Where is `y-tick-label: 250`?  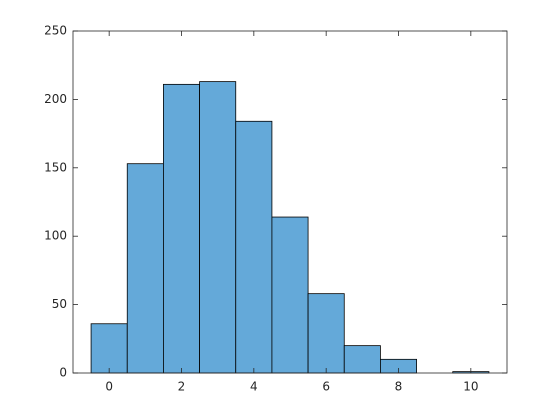 y-tick-label: 250 is located at coordinates (55, 31).